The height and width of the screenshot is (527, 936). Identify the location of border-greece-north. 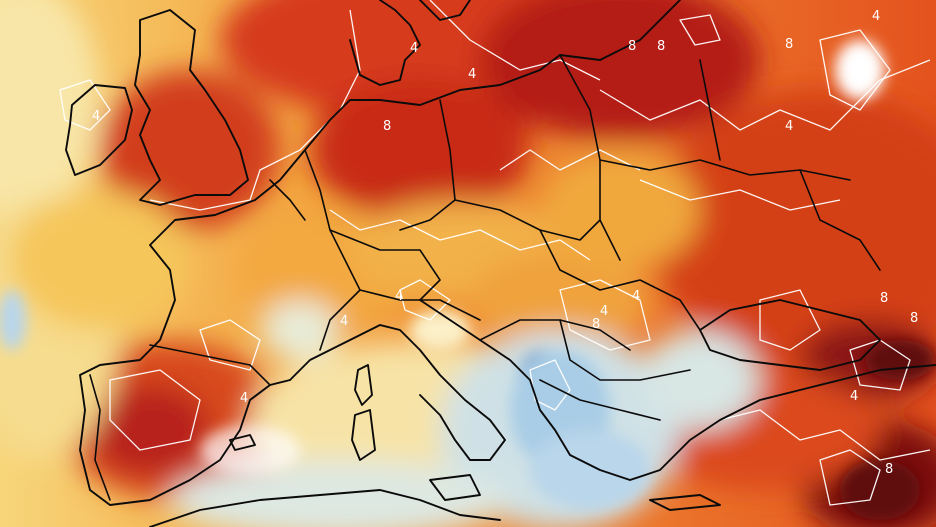
(600, 400).